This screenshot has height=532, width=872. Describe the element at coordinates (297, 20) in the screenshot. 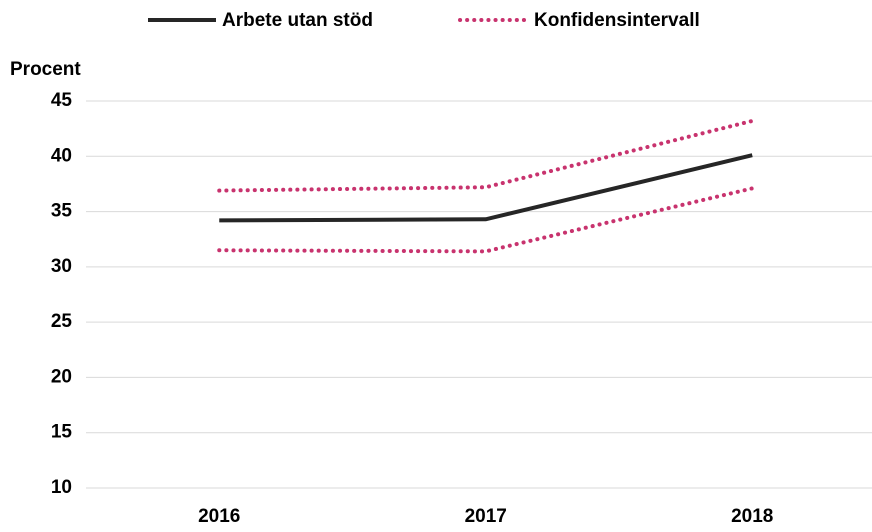

I see `legend-label: Arbete utan stöd` at that location.